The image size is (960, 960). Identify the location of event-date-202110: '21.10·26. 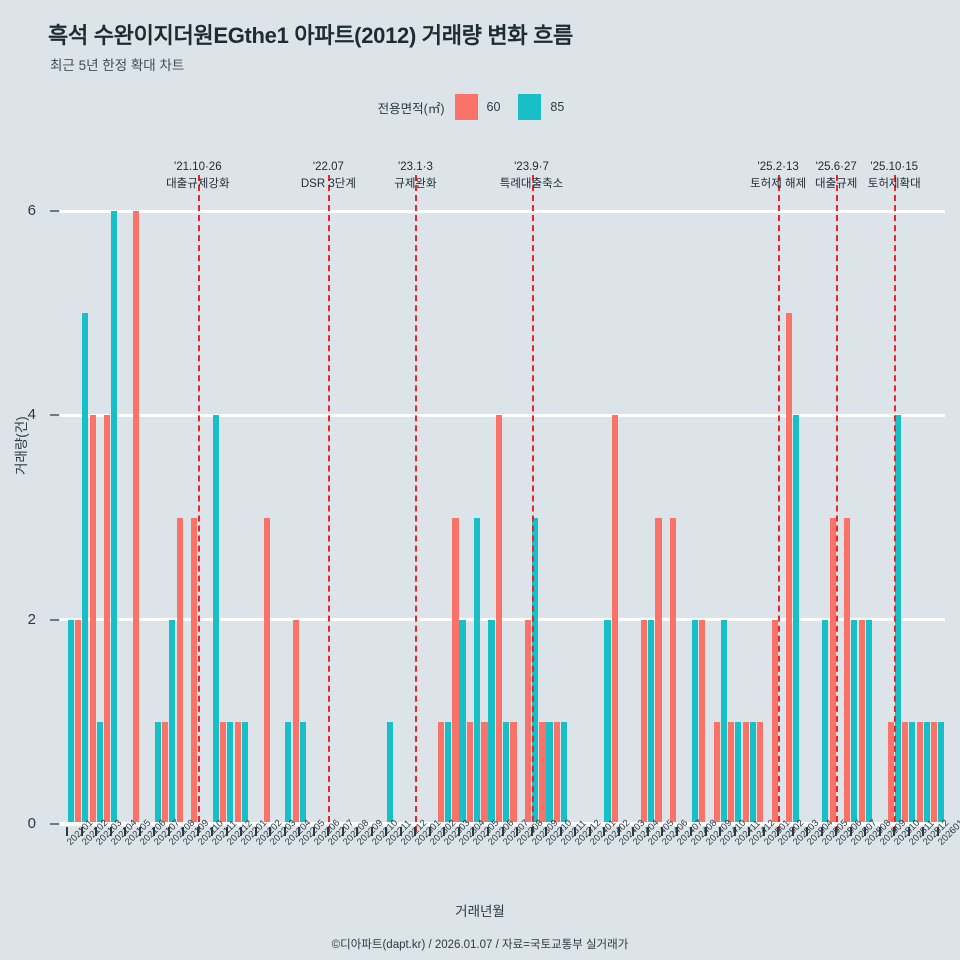
(198, 167).